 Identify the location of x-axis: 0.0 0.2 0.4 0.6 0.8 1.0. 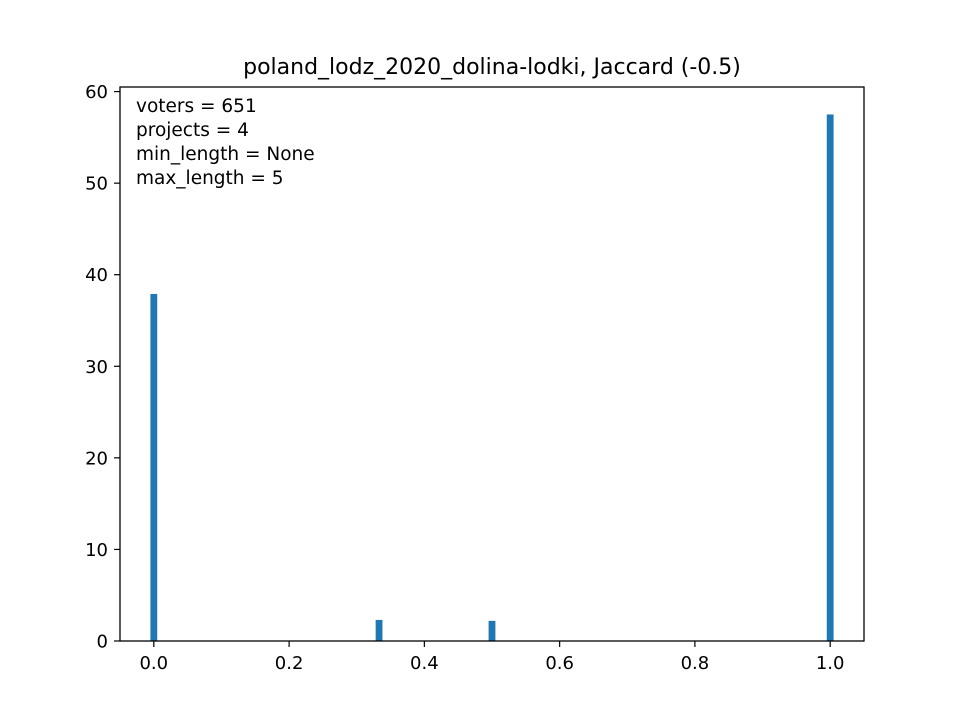
(492, 657).